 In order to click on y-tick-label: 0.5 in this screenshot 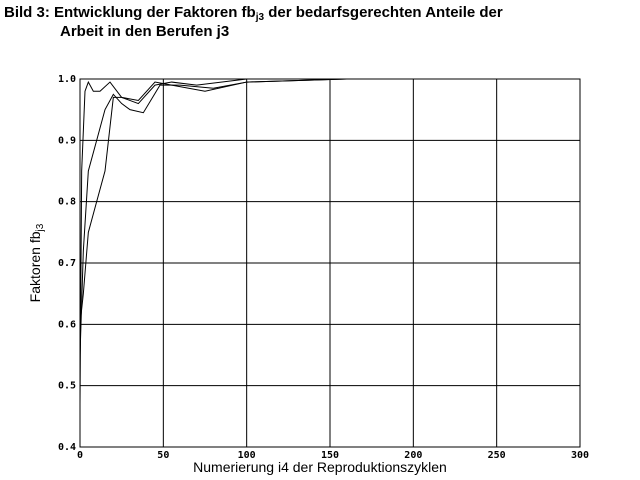, I will do `click(67, 386)`.